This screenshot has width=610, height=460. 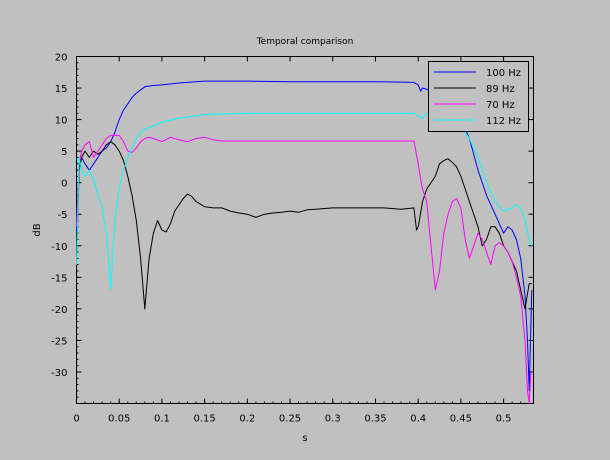 What do you see at coordinates (375, 419) in the screenshot?
I see `x-tick-label: 0.35` at bounding box center [375, 419].